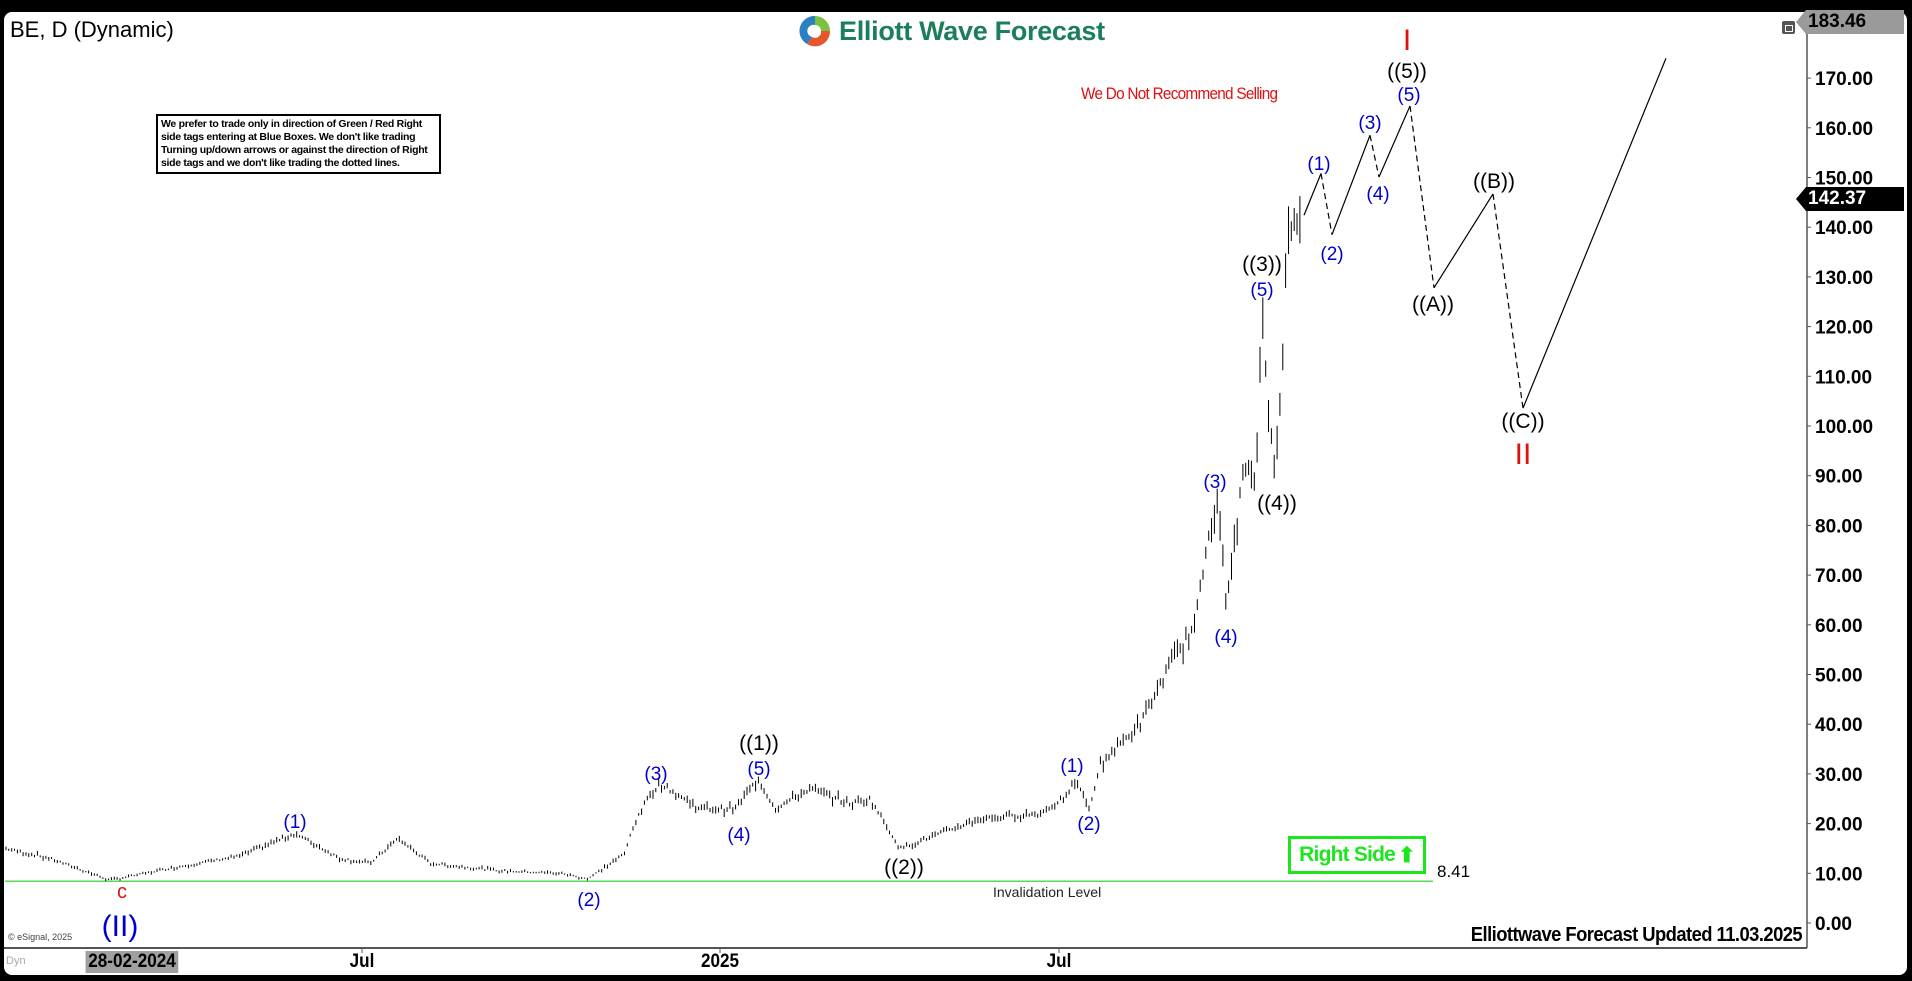  I want to click on wave-label: ((5)), so click(1407, 71).